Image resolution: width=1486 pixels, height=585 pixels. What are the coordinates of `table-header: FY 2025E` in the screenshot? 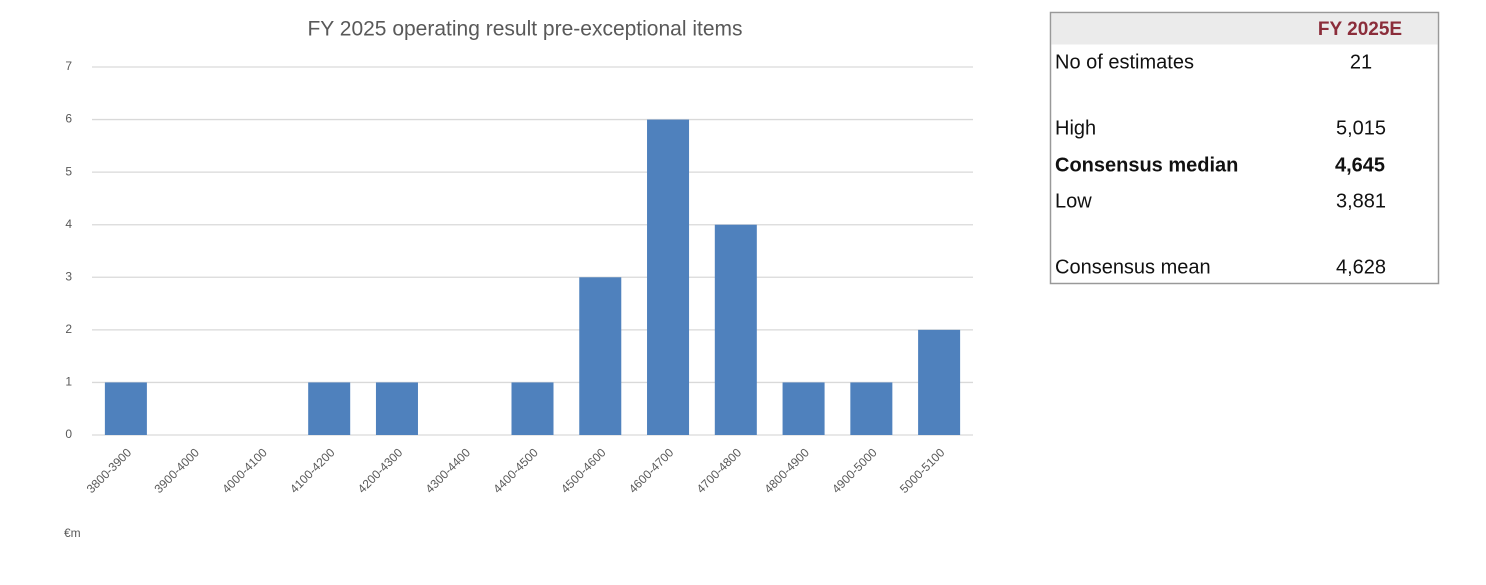 It's located at (1360, 29).